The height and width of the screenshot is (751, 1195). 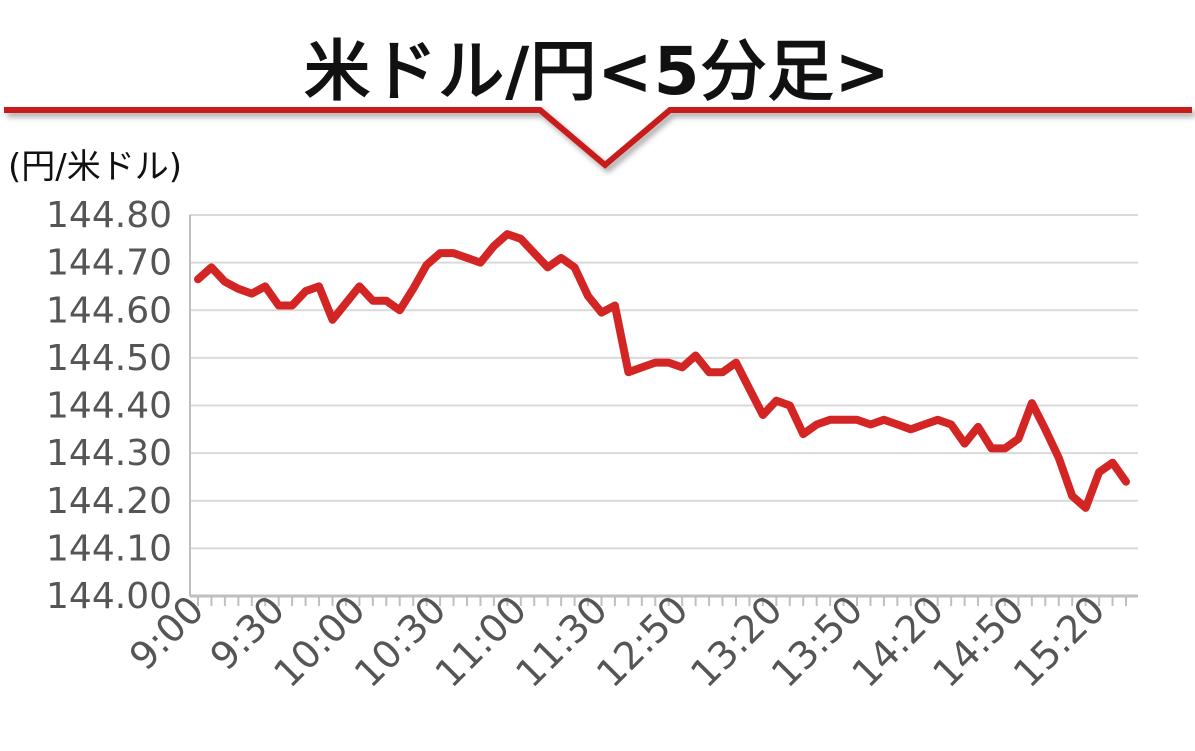 I want to click on y-tick-label: 144.80, so click(x=109, y=215).